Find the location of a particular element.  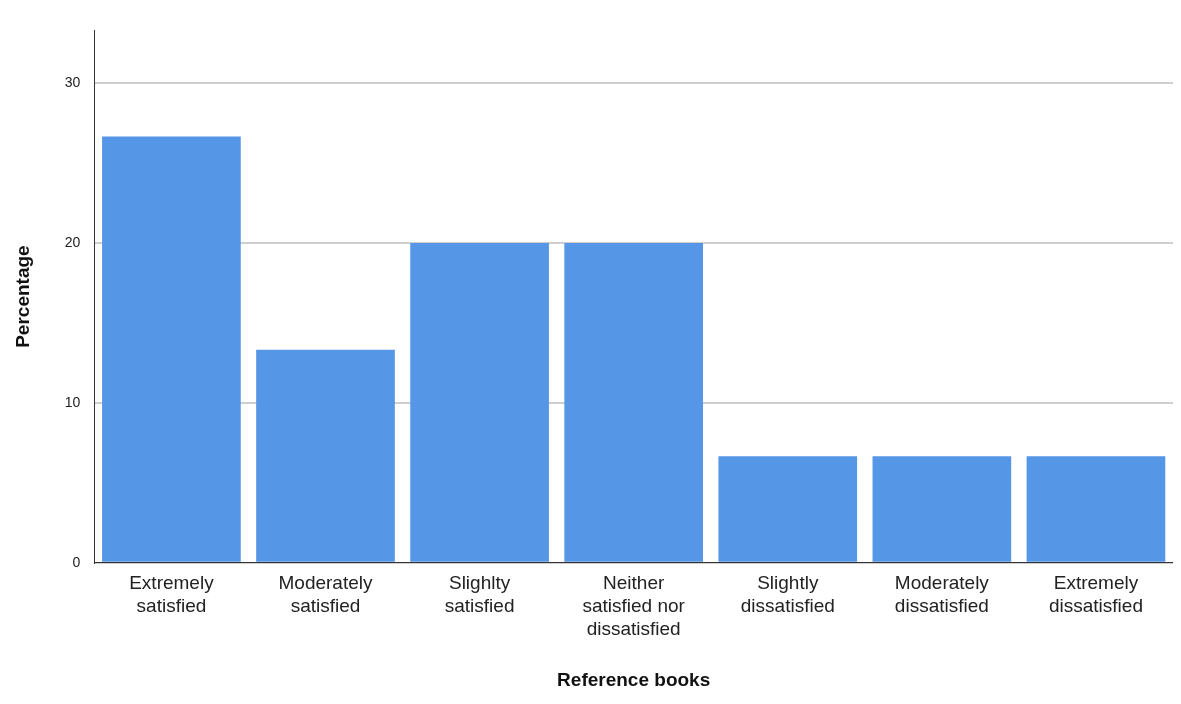

y-tick-label: 30 is located at coordinates (72, 82).